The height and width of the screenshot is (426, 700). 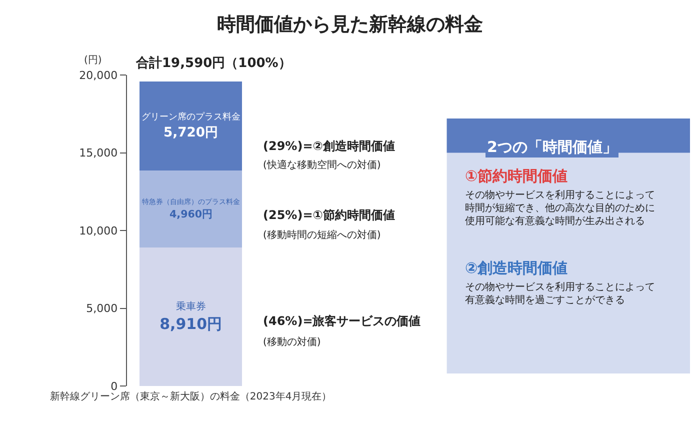 I want to click on text: ②創造時間価値, so click(x=516, y=268).